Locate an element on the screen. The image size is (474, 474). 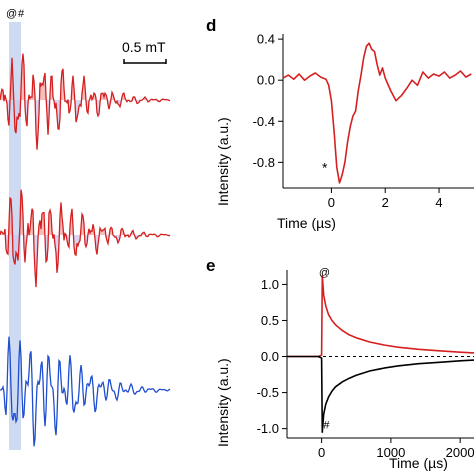
chart-e-annotation: @ is located at coordinates (324, 273).